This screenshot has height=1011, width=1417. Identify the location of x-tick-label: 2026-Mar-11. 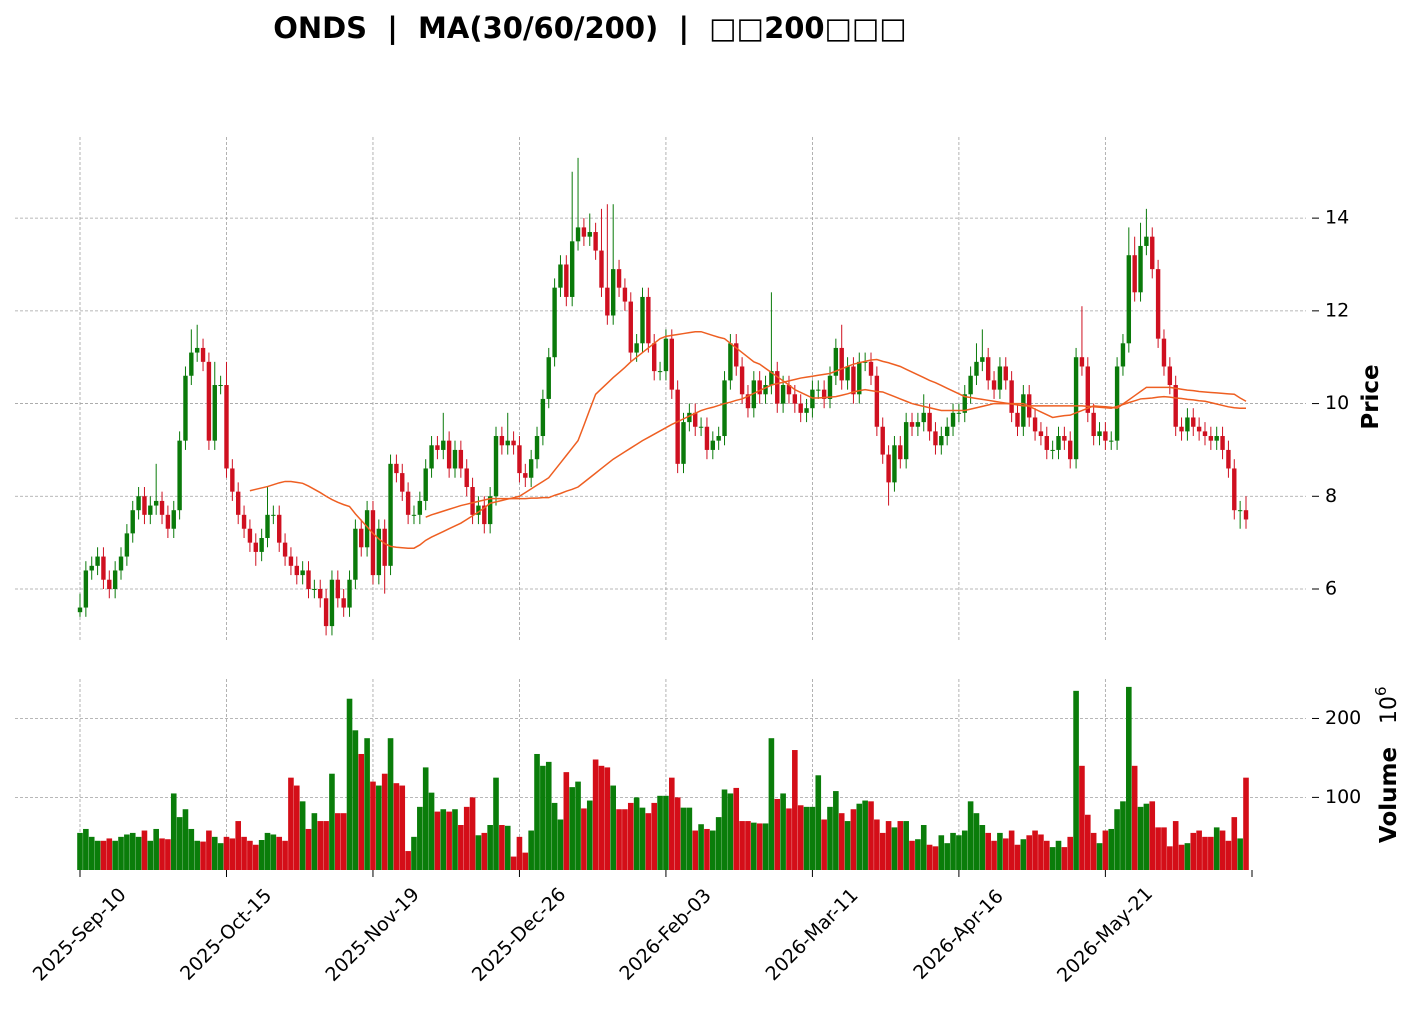
(812, 934).